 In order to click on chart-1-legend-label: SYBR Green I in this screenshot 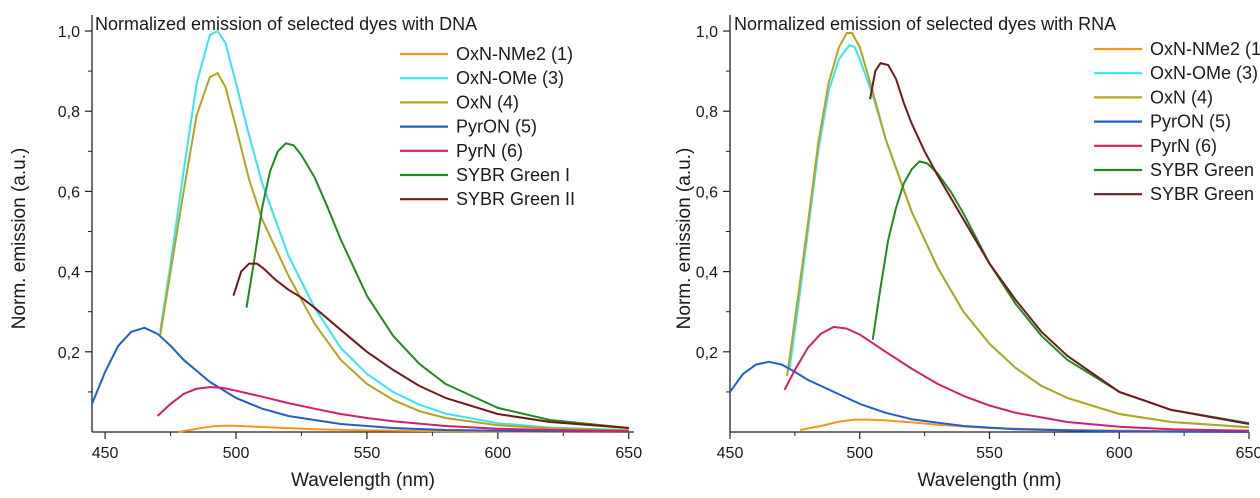, I will do `click(513, 175)`.